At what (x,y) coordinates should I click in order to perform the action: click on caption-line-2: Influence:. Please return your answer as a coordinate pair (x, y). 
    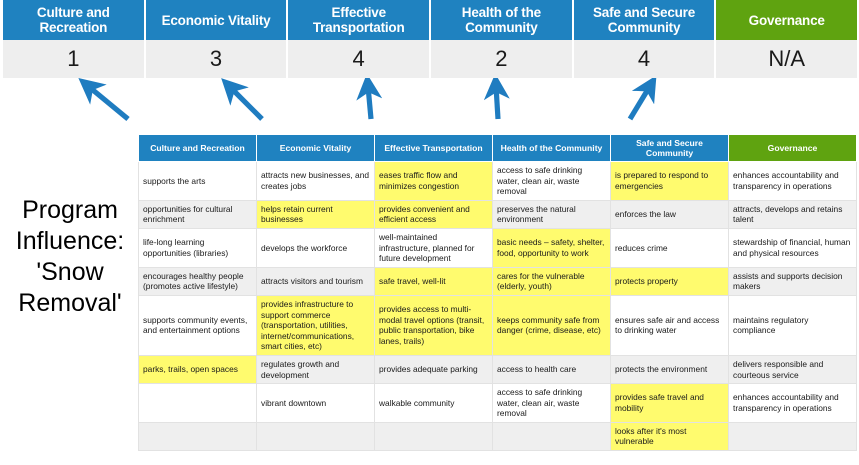
    Looking at the image, I should click on (70, 241).